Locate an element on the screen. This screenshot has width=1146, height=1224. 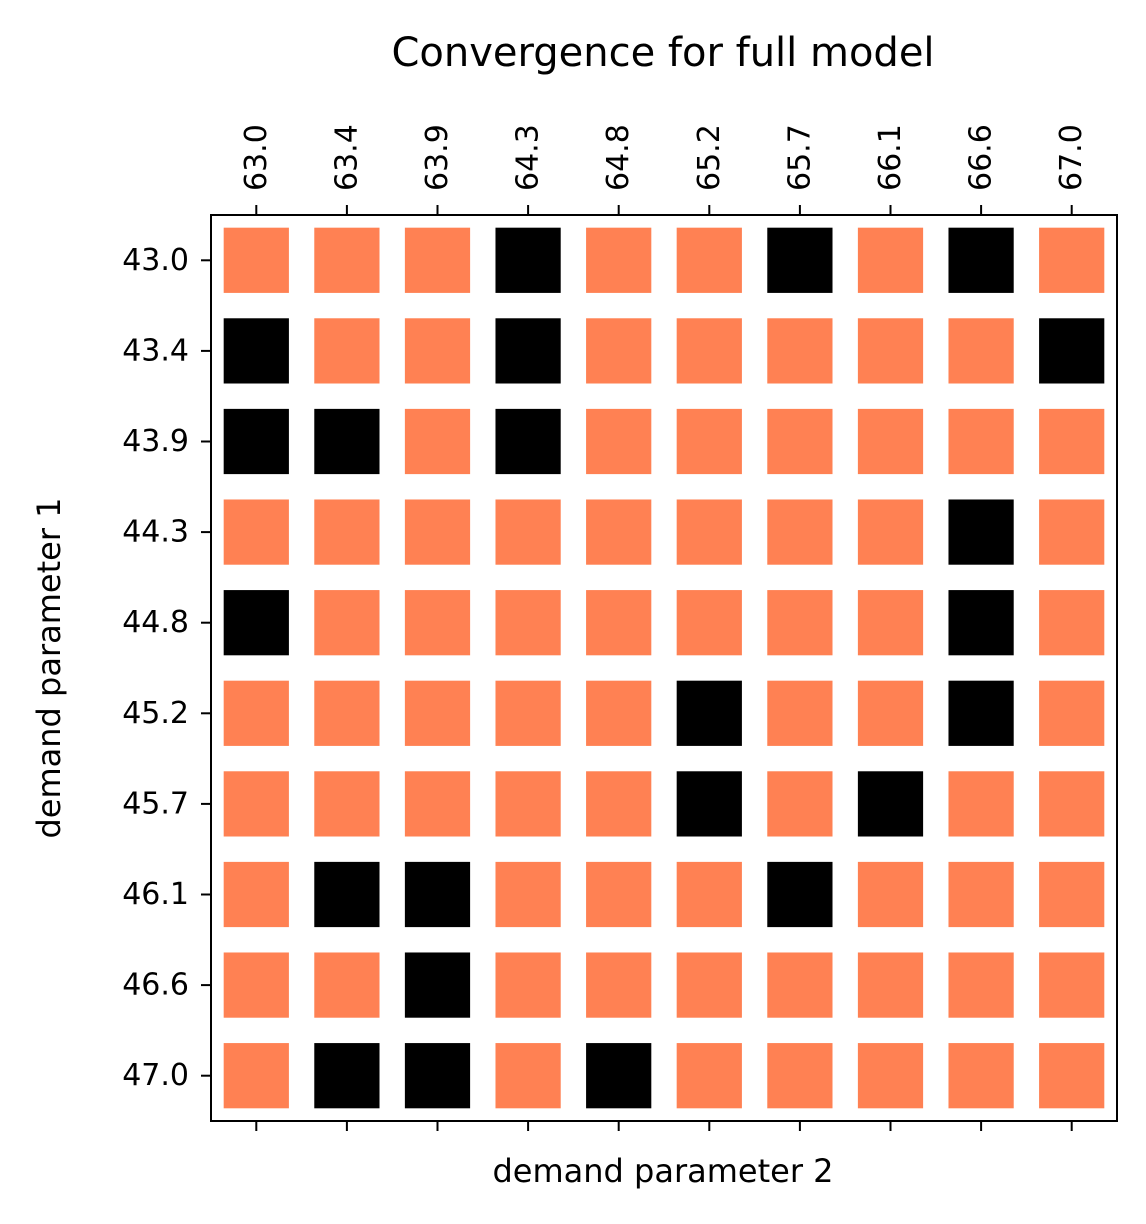
heatmap-cell-r0-c9 is located at coordinates (1072, 260).